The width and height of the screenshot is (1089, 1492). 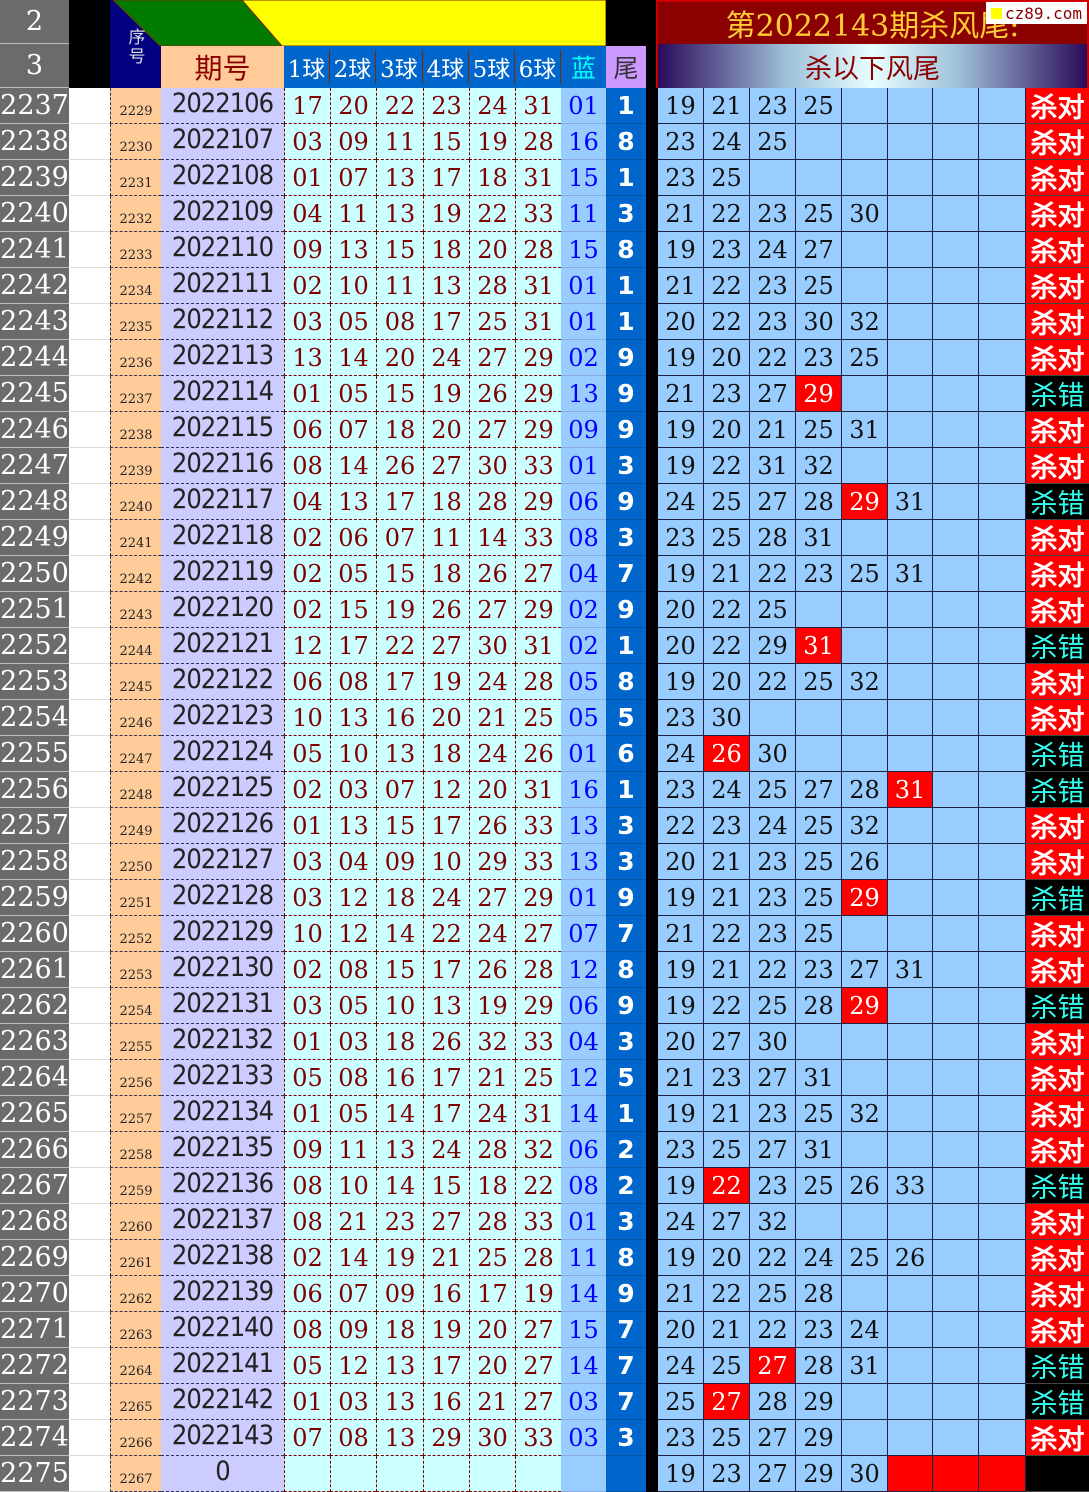 What do you see at coordinates (353, 646) in the screenshot?
I see `ball-cell-2: 17` at bounding box center [353, 646].